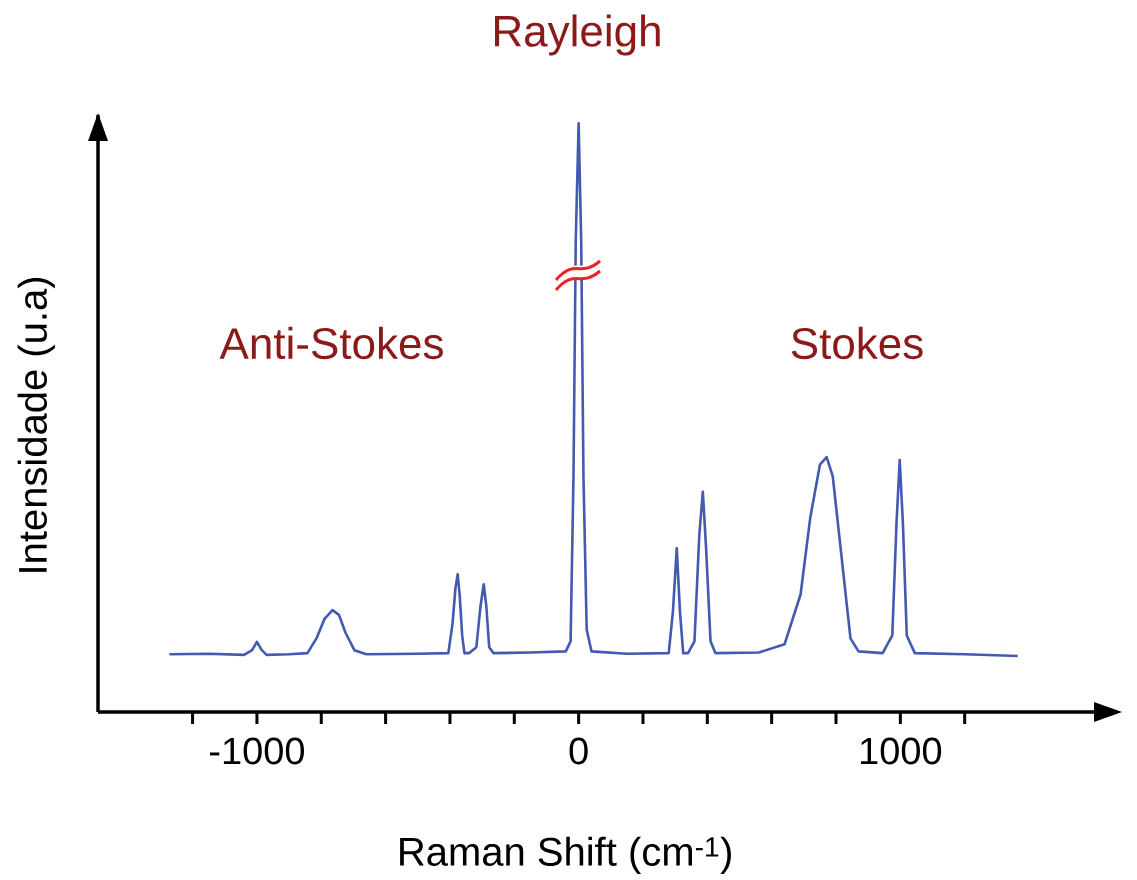 Image resolution: width=1137 pixels, height=880 pixels. What do you see at coordinates (36, 424) in the screenshot?
I see `y-axis-title: Intensidade (u.a)` at bounding box center [36, 424].